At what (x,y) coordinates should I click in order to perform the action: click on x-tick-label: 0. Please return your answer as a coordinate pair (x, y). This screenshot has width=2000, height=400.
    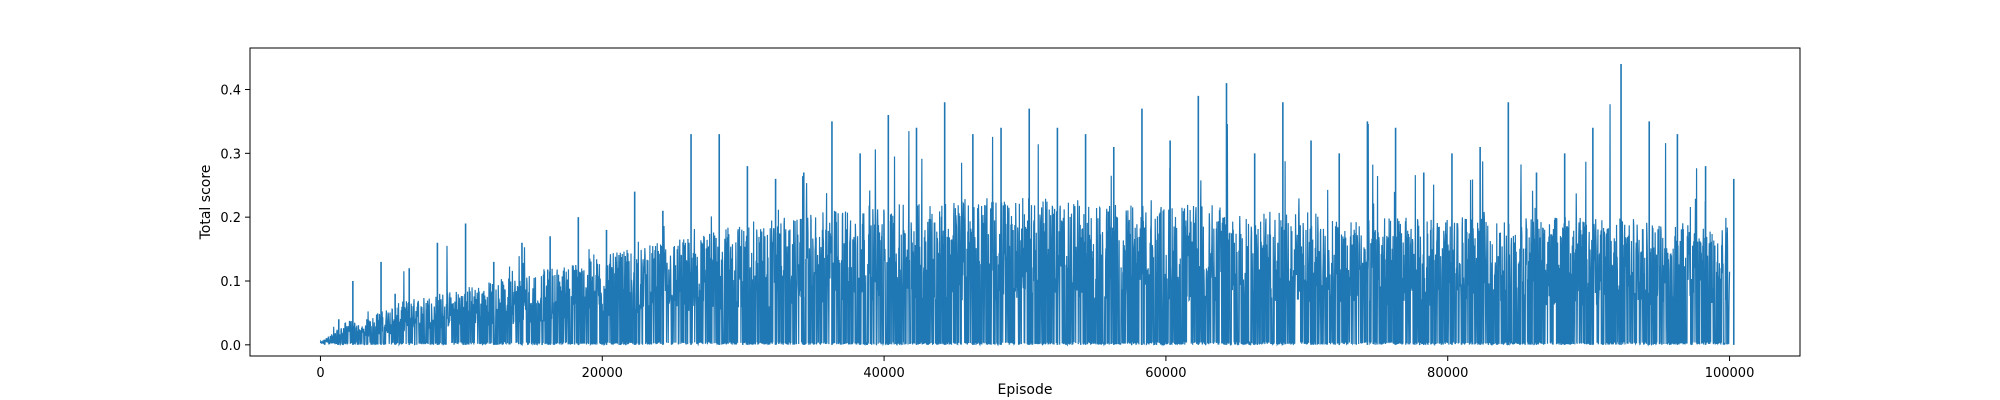
    Looking at the image, I should click on (320, 373).